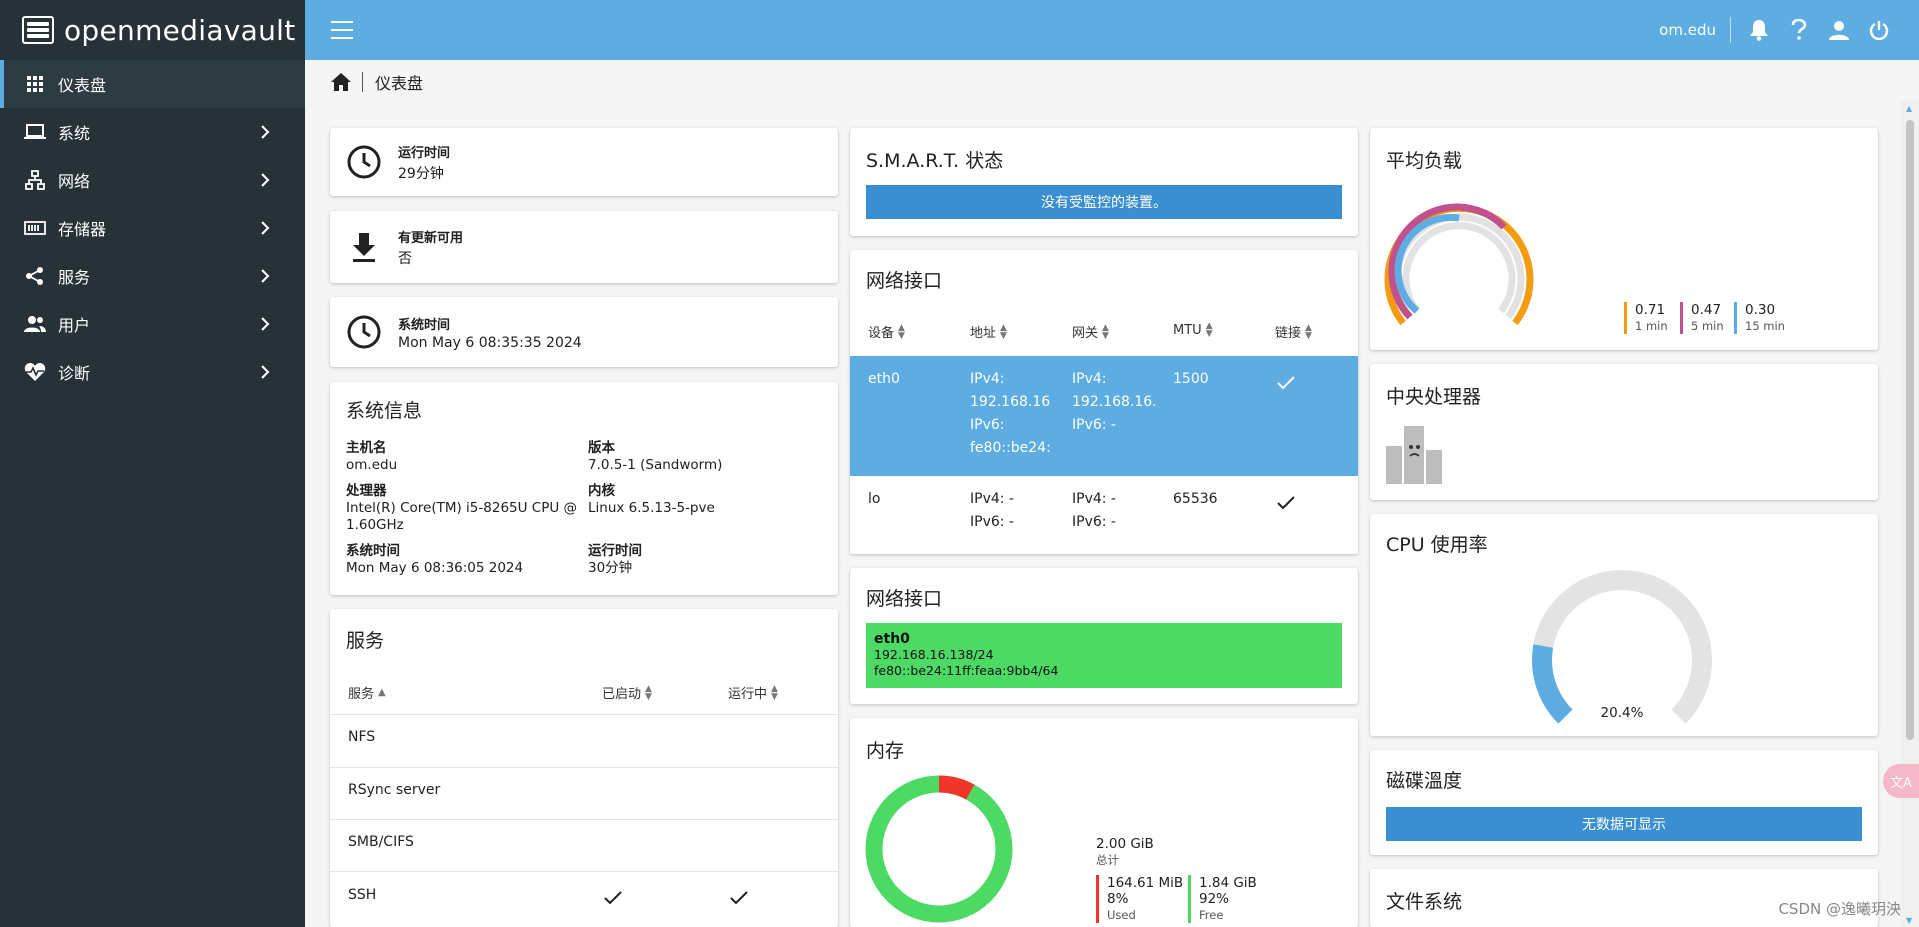  What do you see at coordinates (1759, 30) in the screenshot?
I see `notifications-bell-icon` at bounding box center [1759, 30].